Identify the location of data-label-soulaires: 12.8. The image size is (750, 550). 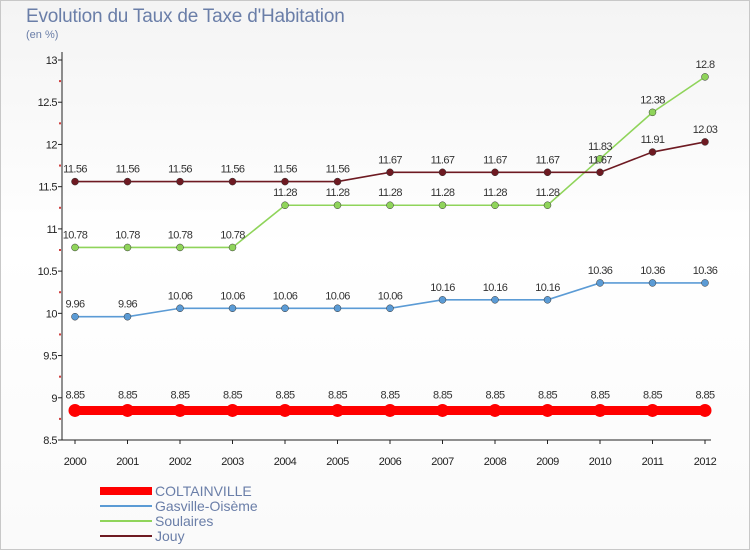
(704, 65).